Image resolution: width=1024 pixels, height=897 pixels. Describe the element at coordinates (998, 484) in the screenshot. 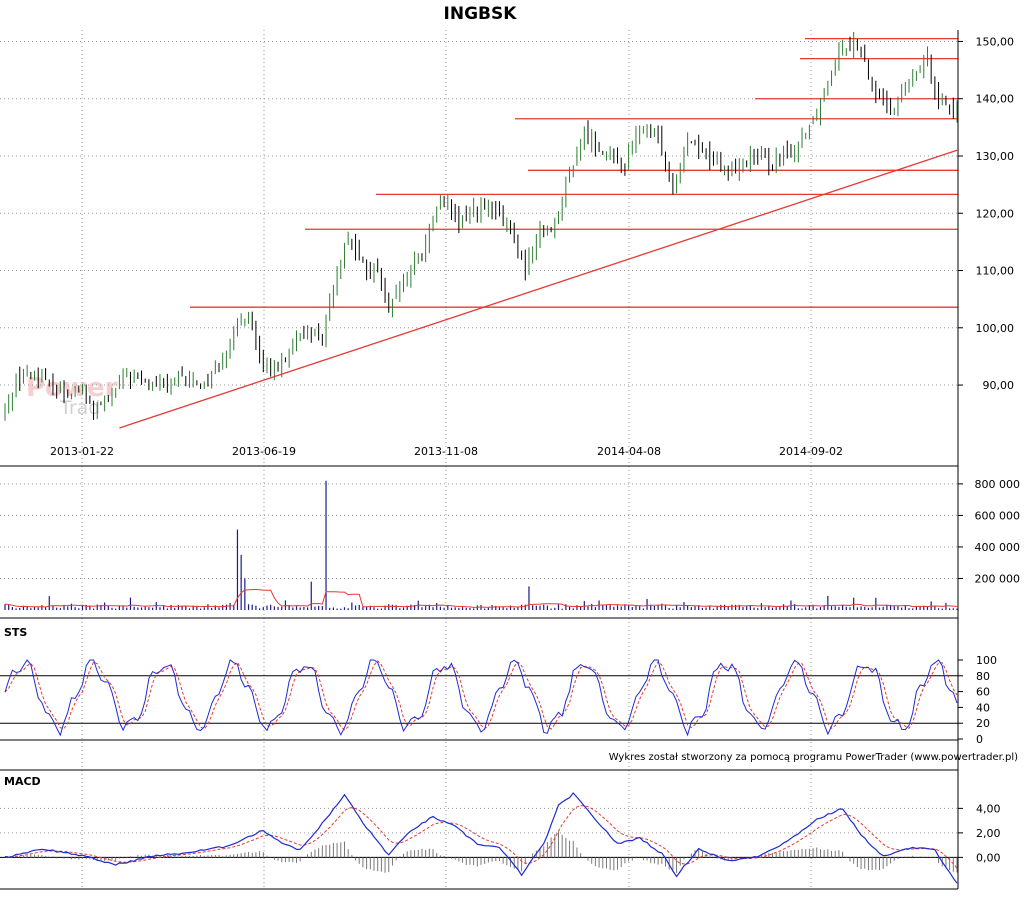

I see `volume-y-tick-label: 800 000` at that location.